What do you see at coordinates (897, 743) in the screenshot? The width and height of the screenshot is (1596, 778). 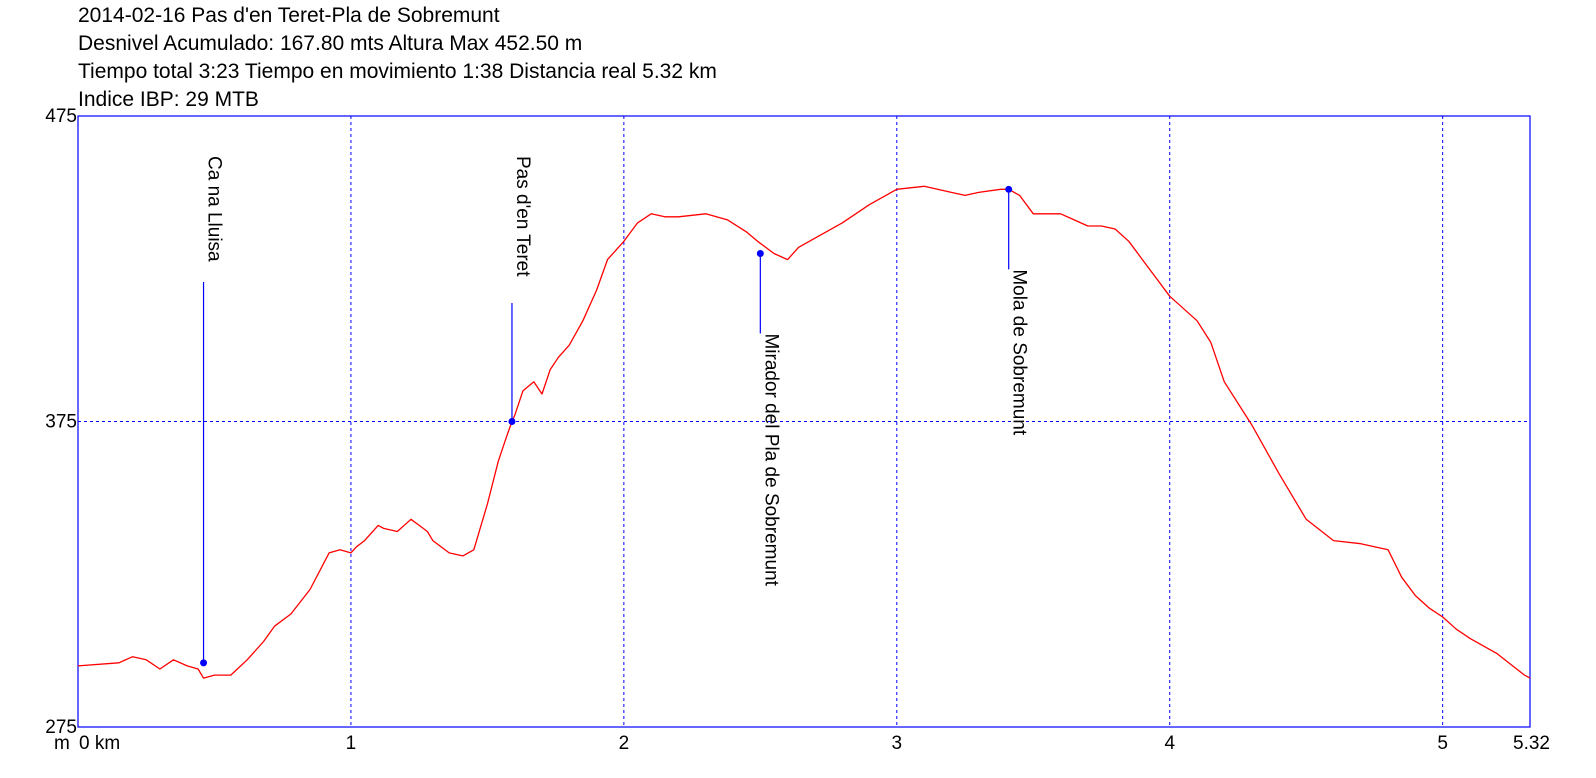 I see `x-tick-label: 3` at bounding box center [897, 743].